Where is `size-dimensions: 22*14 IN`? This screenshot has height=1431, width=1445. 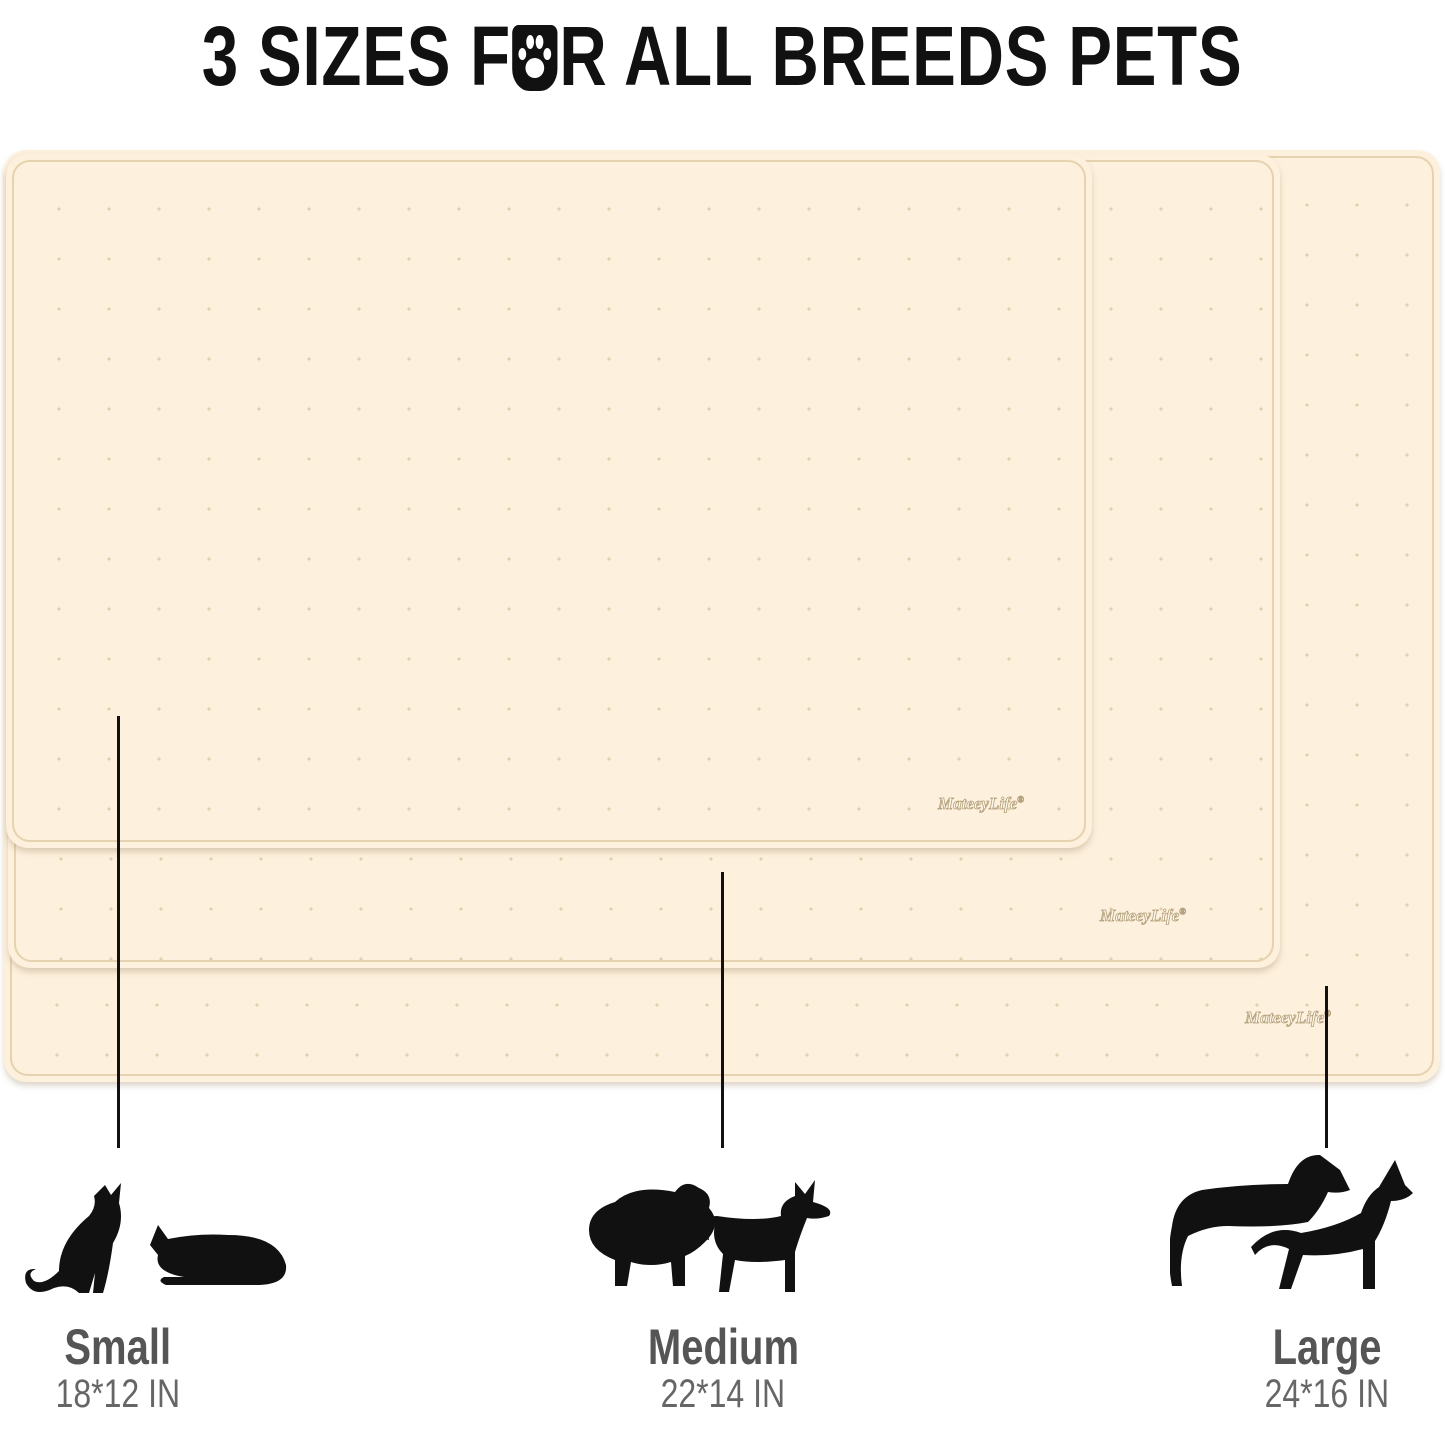 size-dimensions: 22*14 IN is located at coordinates (723, 1394).